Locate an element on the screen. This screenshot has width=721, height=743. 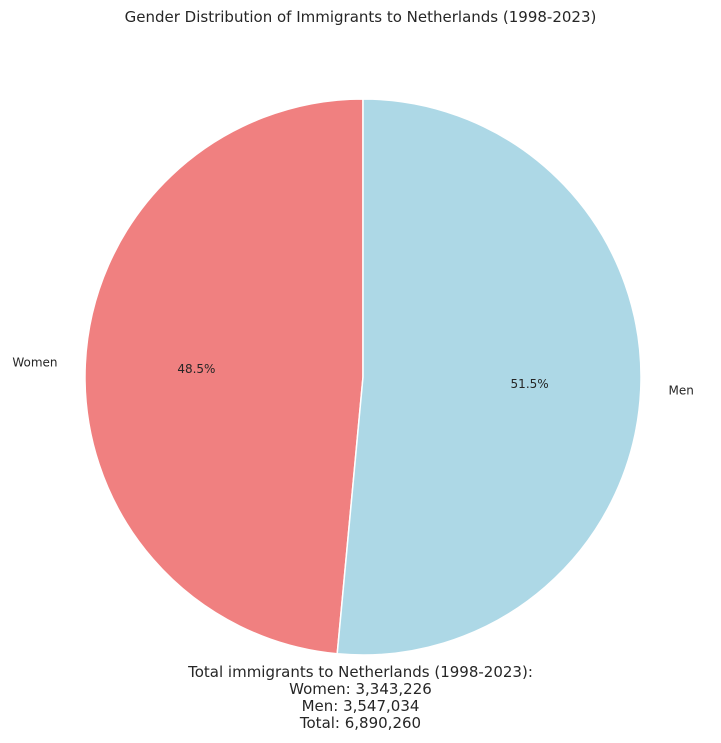
summary-men: Men: 3,547,034 is located at coordinates (360, 706).